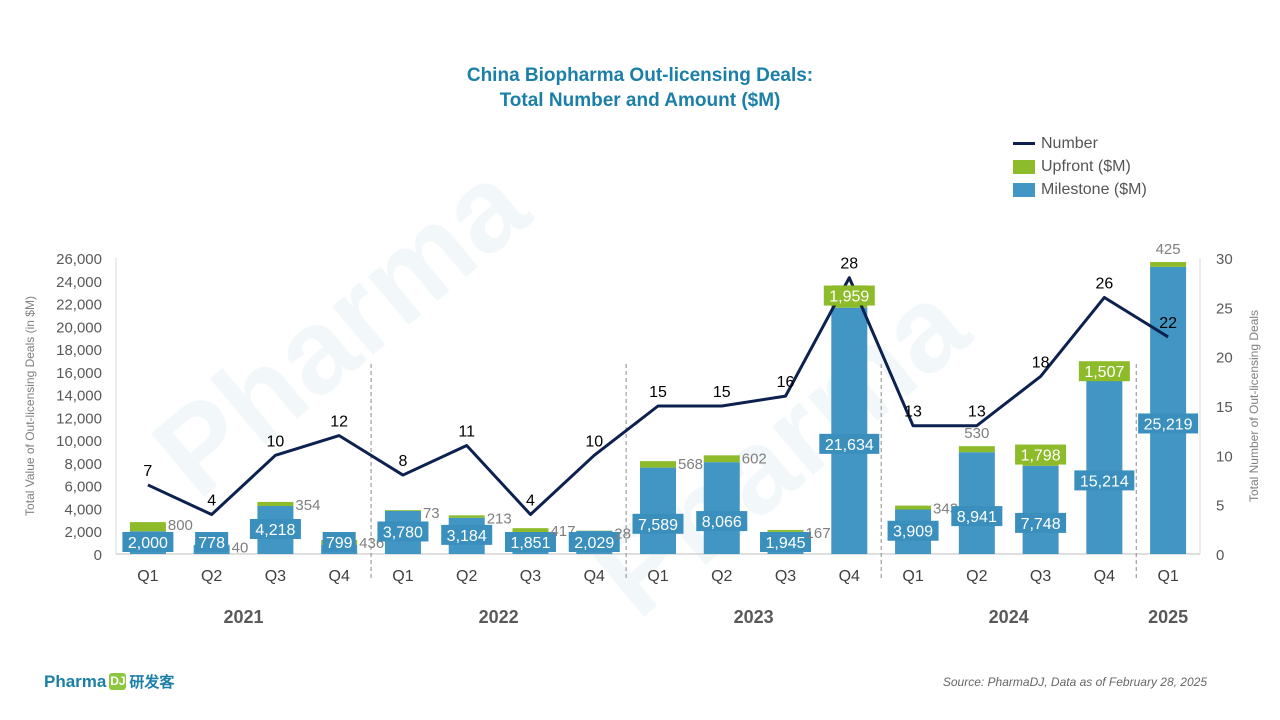 This screenshot has height=720, width=1280. What do you see at coordinates (1168, 617) in the screenshot?
I see `year-label: 2025` at bounding box center [1168, 617].